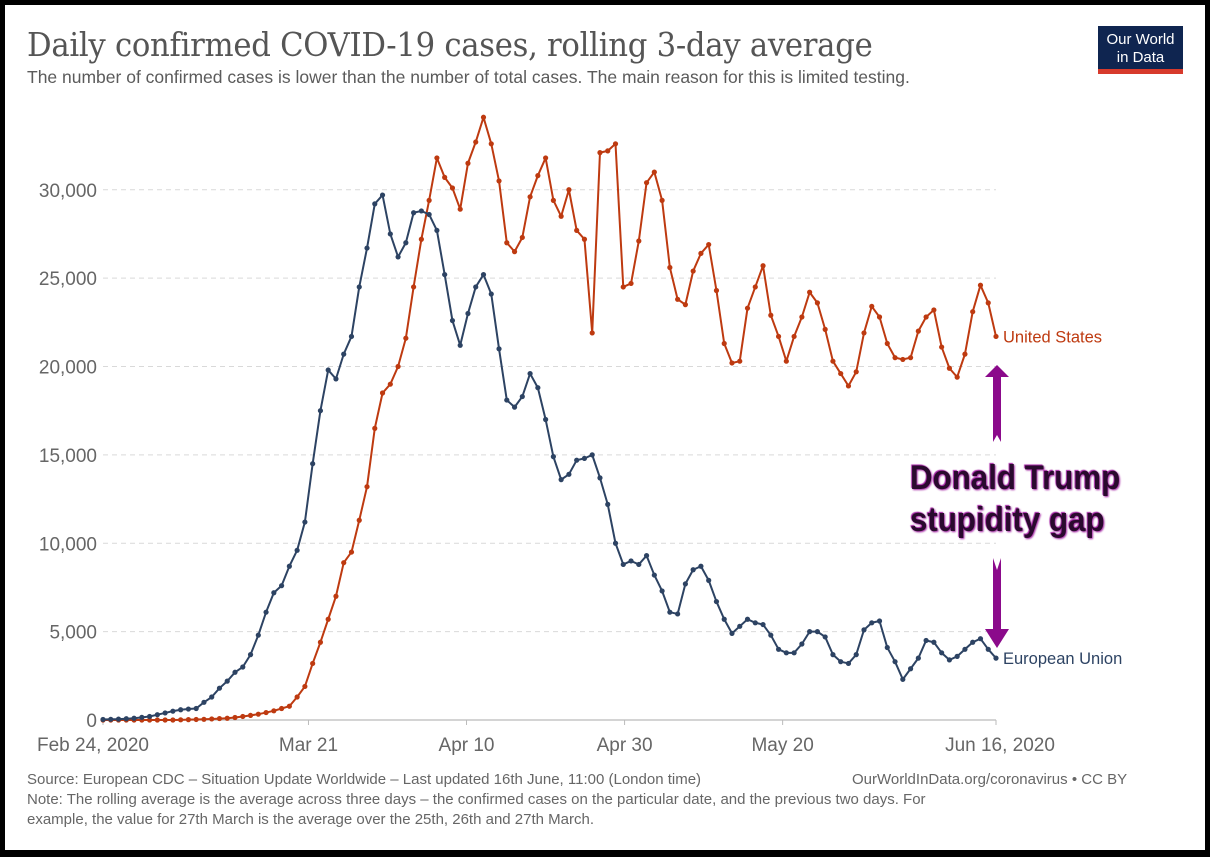 Image resolution: width=1210 pixels, height=857 pixels. I want to click on owid-logo: Our World in Data, so click(1140, 50).